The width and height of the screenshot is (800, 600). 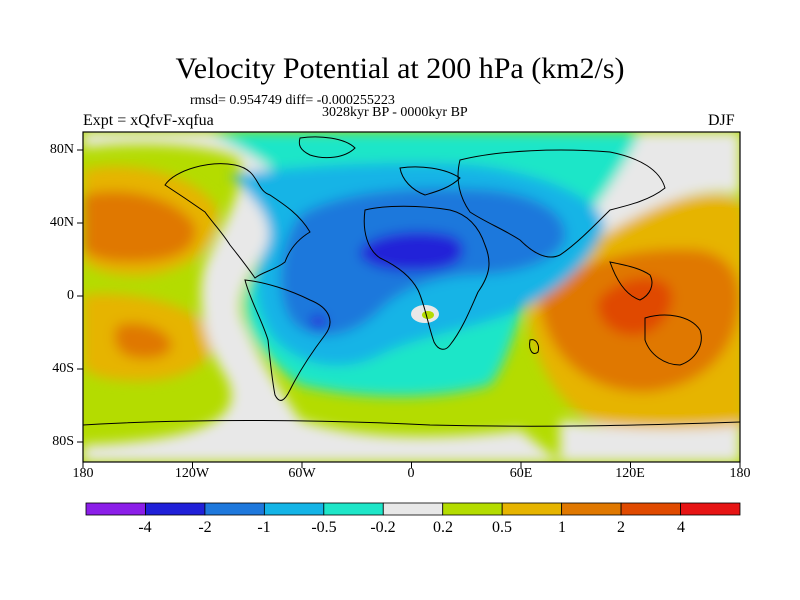 I want to click on positive-region-pacific-south-core, so click(x=143, y=340).